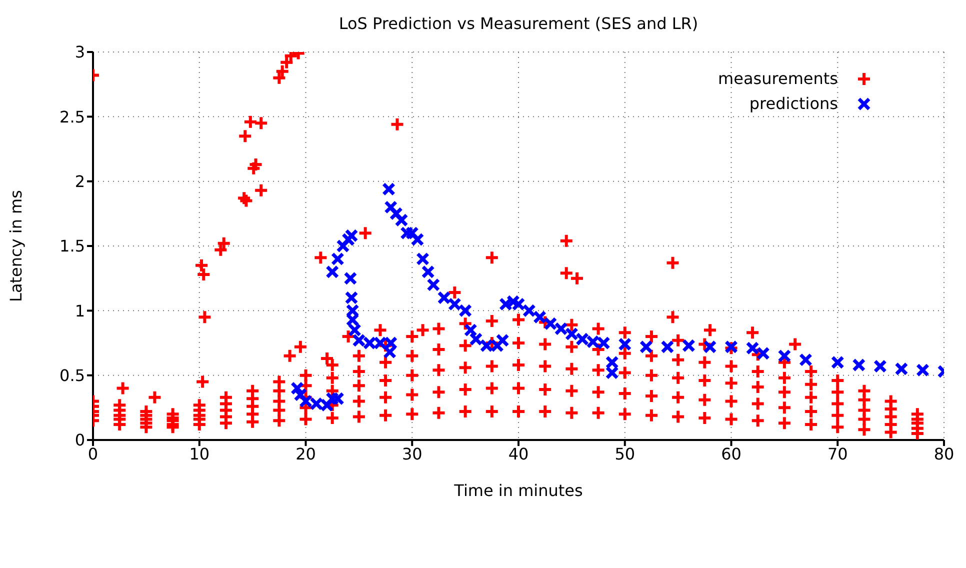  Describe the element at coordinates (72, 116) in the screenshot. I see `y-tick-label: 2.5` at that location.